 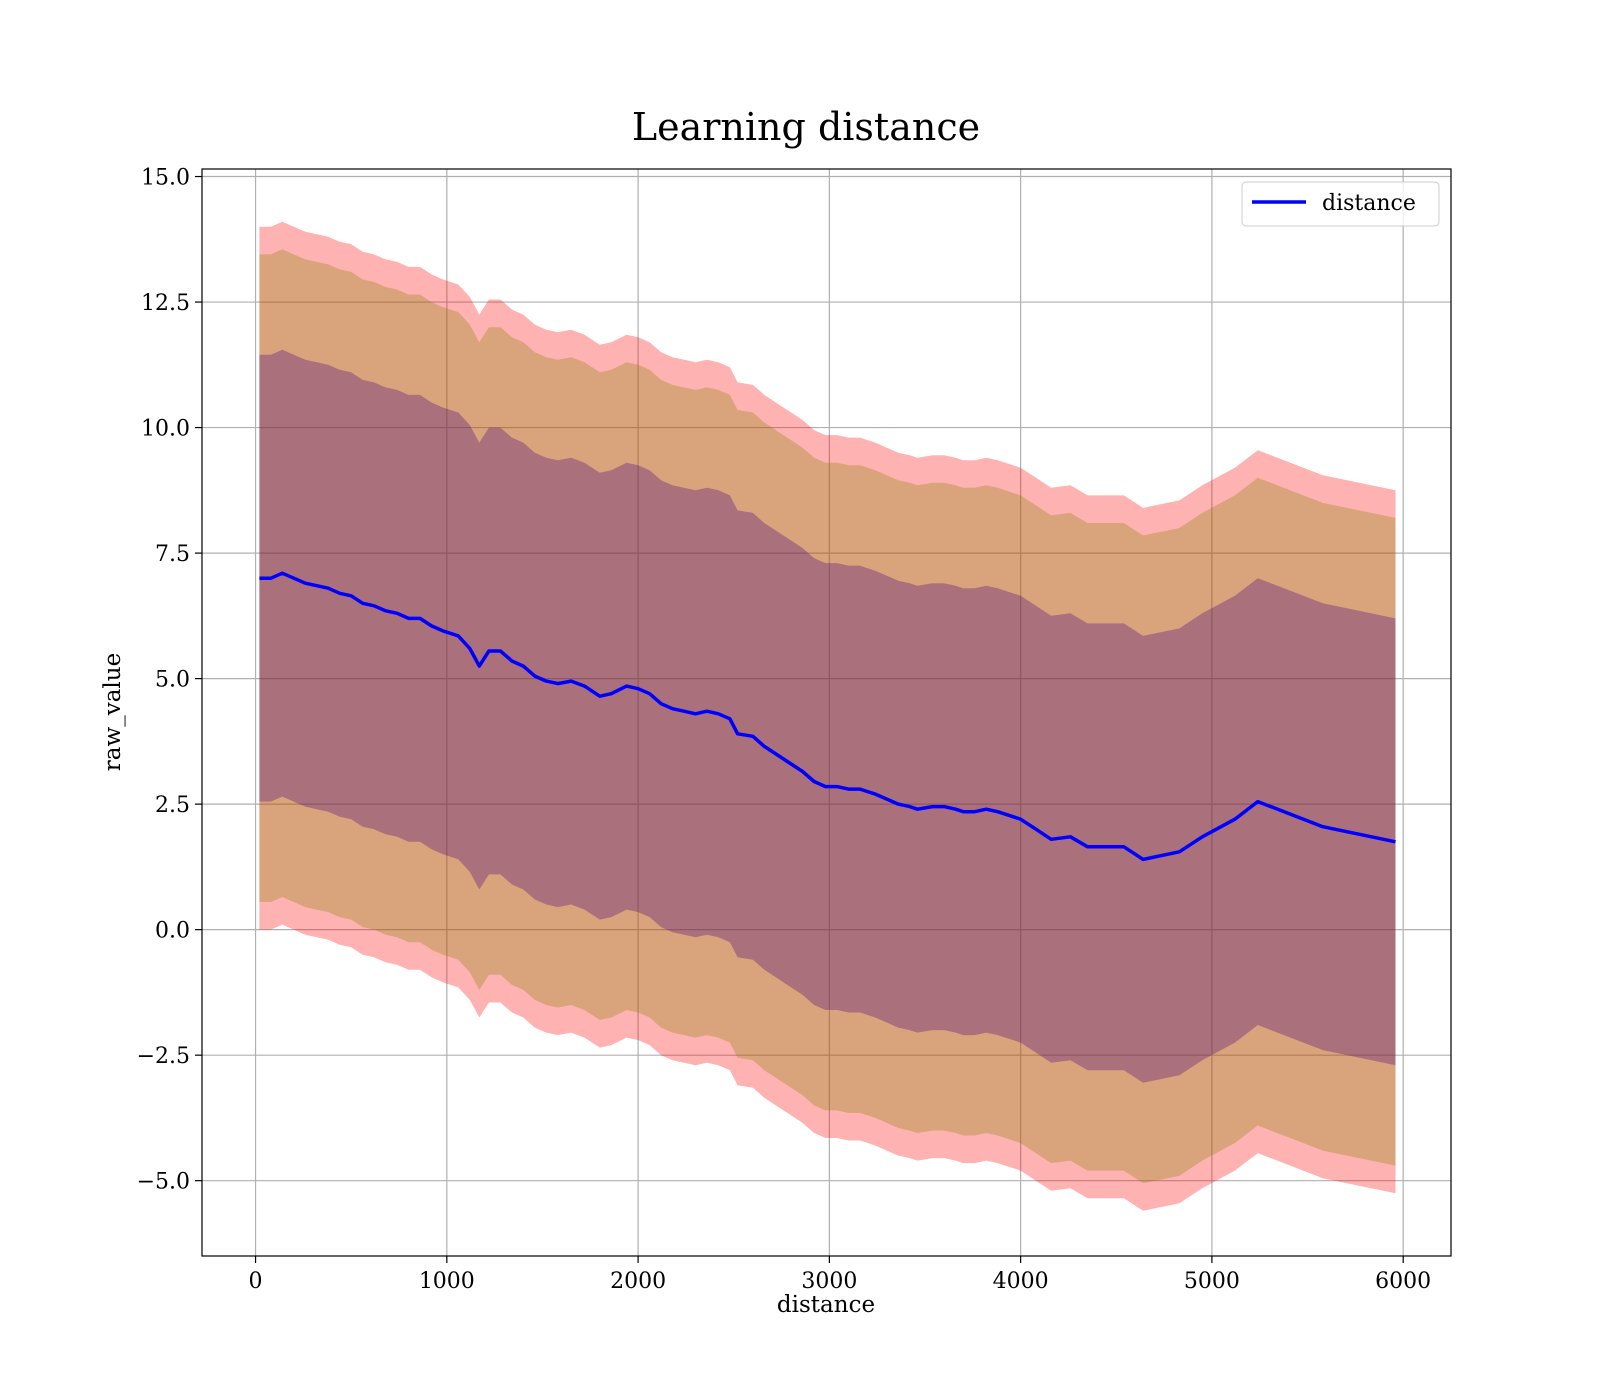 I want to click on legend: distance, so click(x=1340, y=204).